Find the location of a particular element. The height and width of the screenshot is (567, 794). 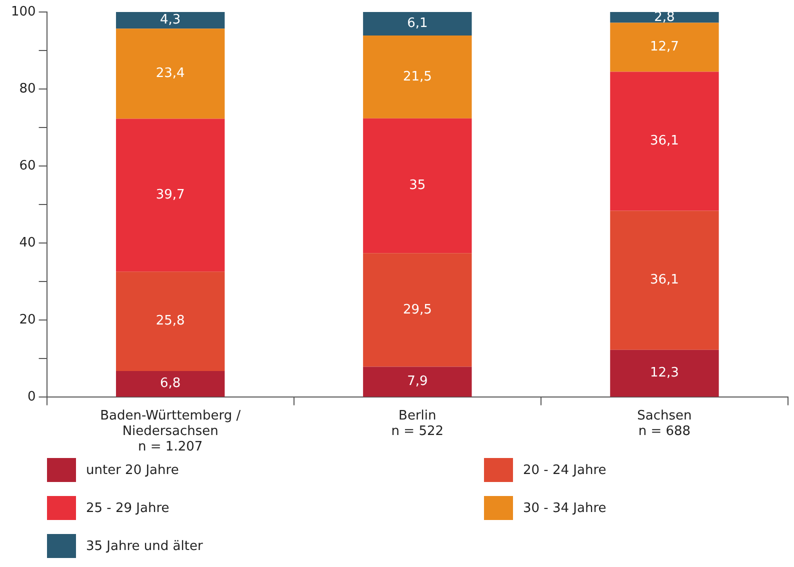

x-tick-label: Baden-Württemberg / Niedersachsen n = 1.207 is located at coordinates (171, 431).